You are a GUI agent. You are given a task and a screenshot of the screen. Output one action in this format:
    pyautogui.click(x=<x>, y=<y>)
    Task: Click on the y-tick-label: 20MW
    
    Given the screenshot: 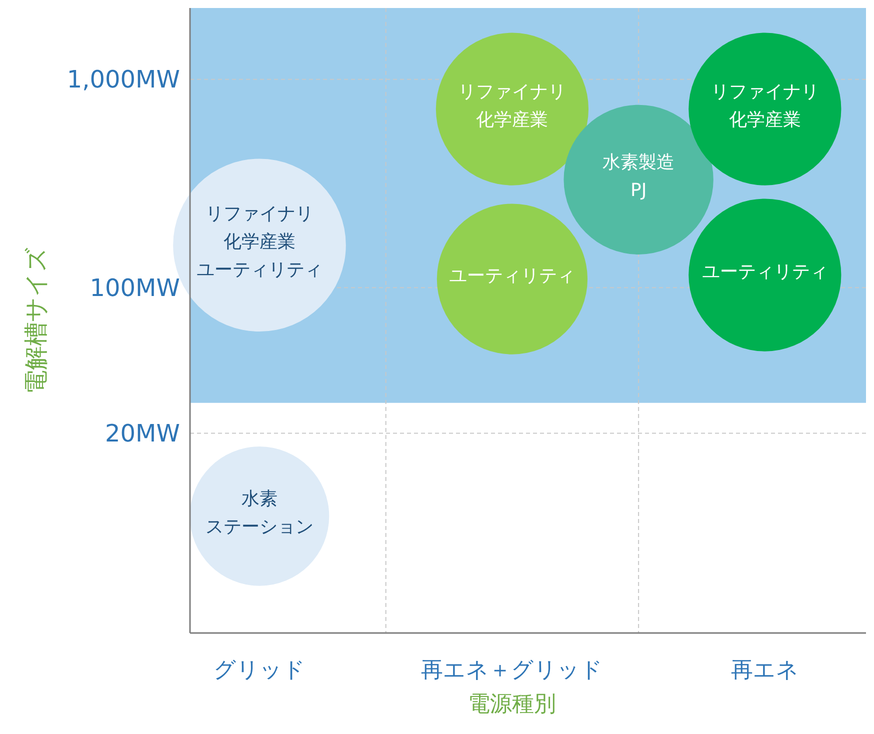 What is the action you would take?
    pyautogui.click(x=142, y=434)
    